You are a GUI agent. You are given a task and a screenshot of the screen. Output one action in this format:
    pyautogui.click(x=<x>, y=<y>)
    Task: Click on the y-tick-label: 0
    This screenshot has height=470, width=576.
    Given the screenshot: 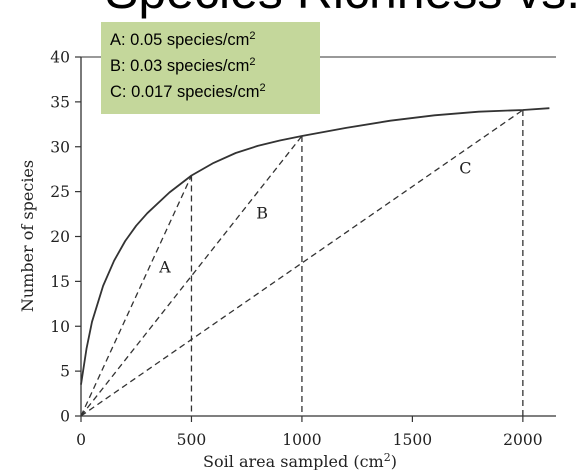 What is the action you would take?
    pyautogui.click(x=65, y=417)
    